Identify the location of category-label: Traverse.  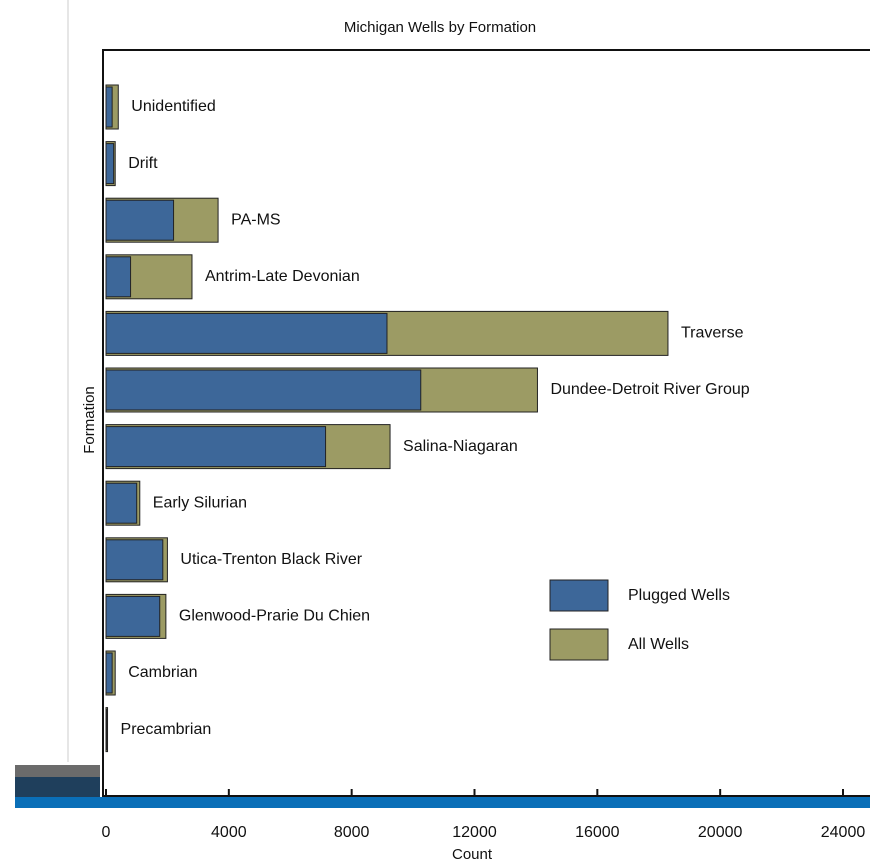
(712, 333).